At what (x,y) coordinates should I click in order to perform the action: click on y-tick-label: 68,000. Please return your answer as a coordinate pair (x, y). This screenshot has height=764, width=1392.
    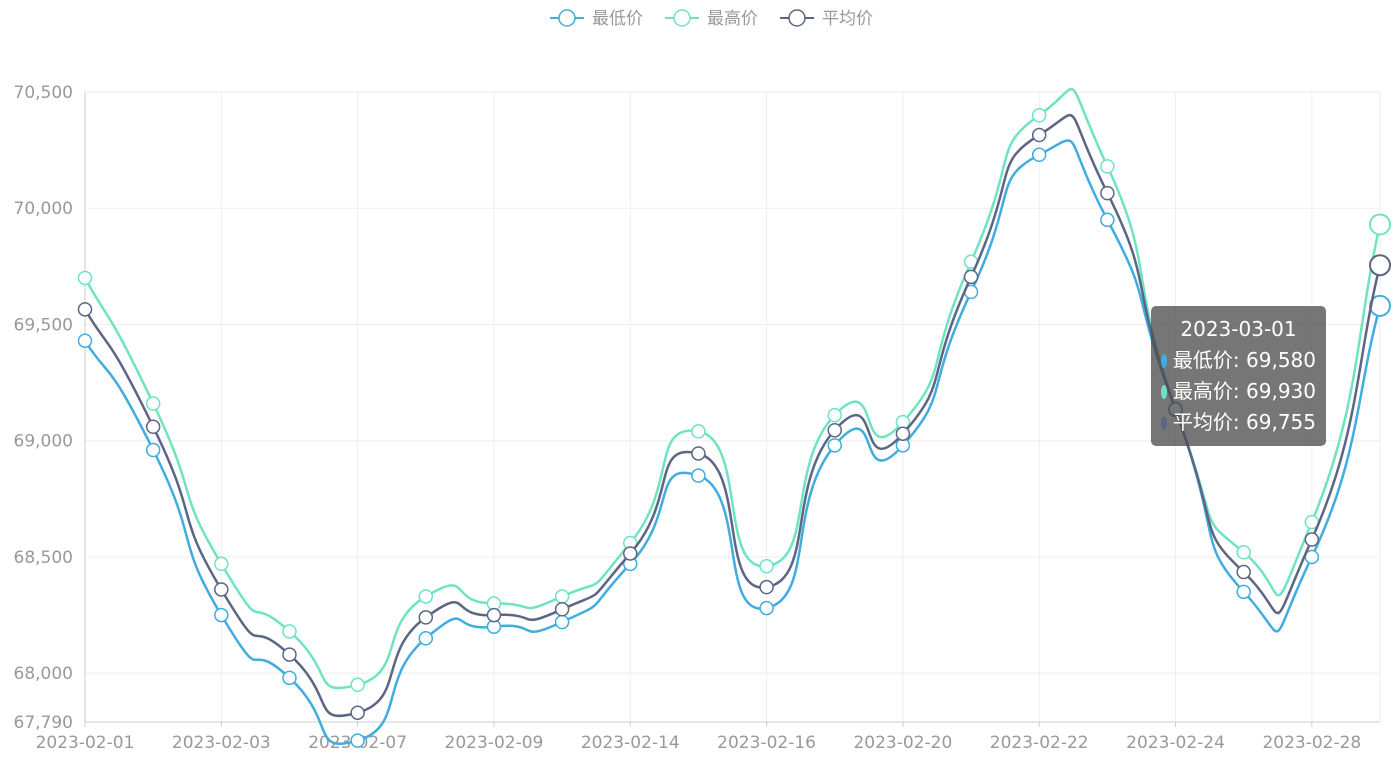
    Looking at the image, I should click on (43, 674).